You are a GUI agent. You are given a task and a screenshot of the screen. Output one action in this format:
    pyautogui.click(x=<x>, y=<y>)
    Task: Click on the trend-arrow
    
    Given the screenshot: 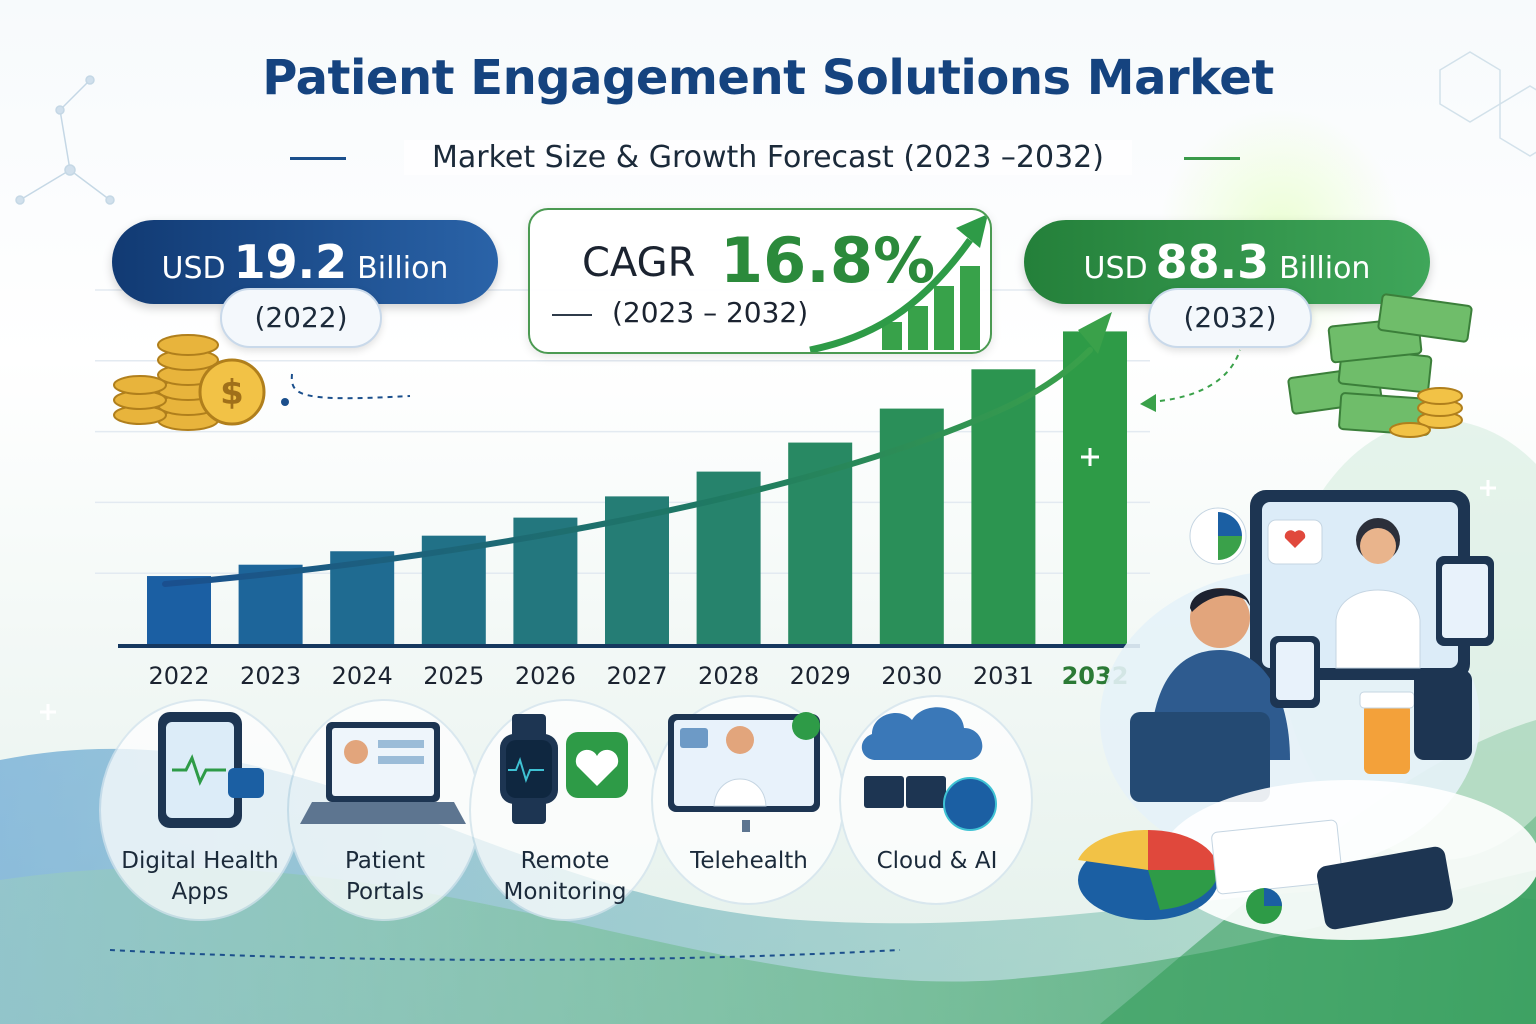 What is the action you would take?
    pyautogui.click(x=627, y=467)
    